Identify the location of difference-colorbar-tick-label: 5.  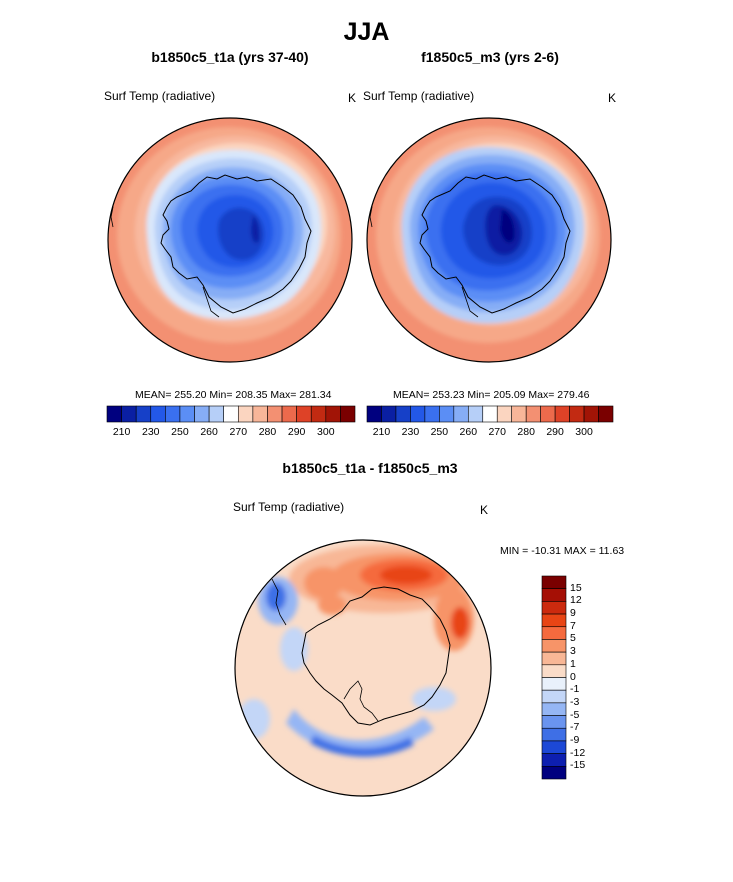
(573, 638).